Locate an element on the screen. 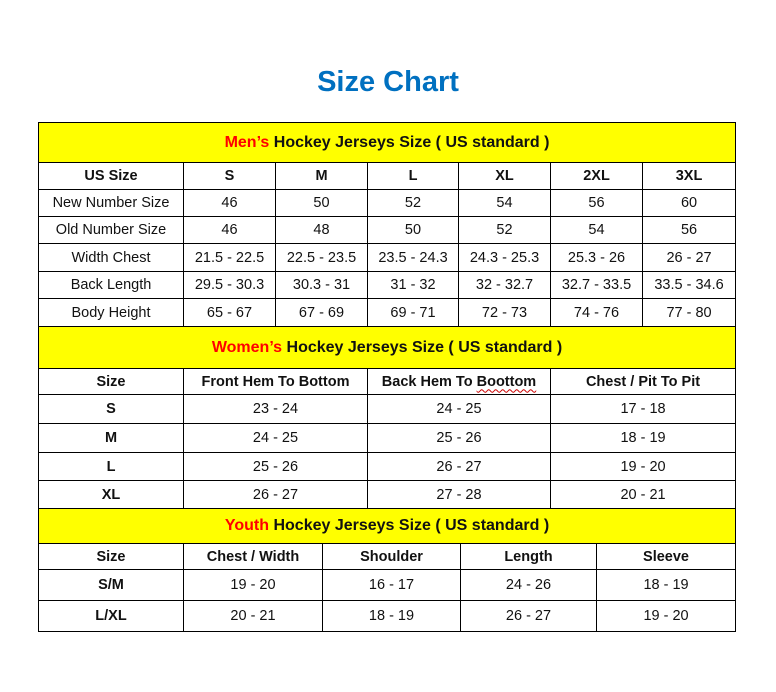  women-row-label: L is located at coordinates (111, 466).